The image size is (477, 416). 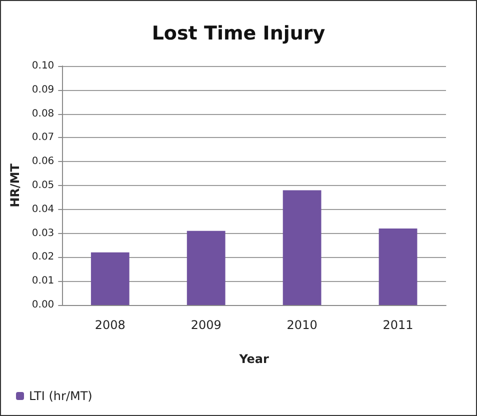 What do you see at coordinates (239, 33) in the screenshot?
I see `chart-title: Lost Time Injury` at bounding box center [239, 33].